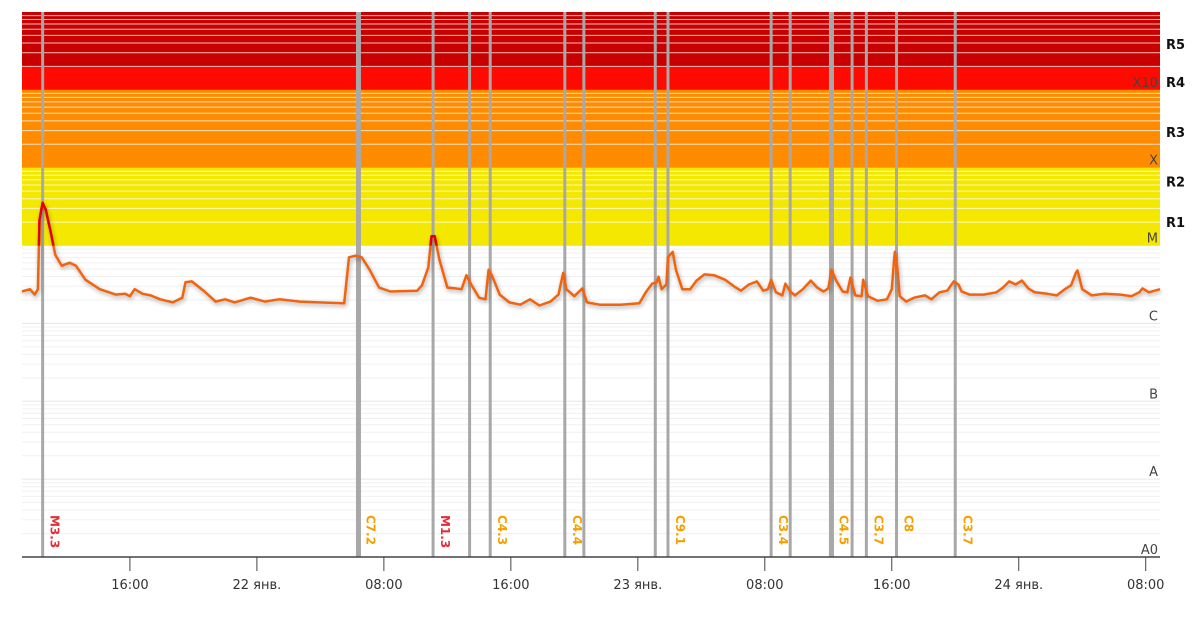 The image size is (1200, 618). I want to click on flare-label: M3.3, so click(55, 531).